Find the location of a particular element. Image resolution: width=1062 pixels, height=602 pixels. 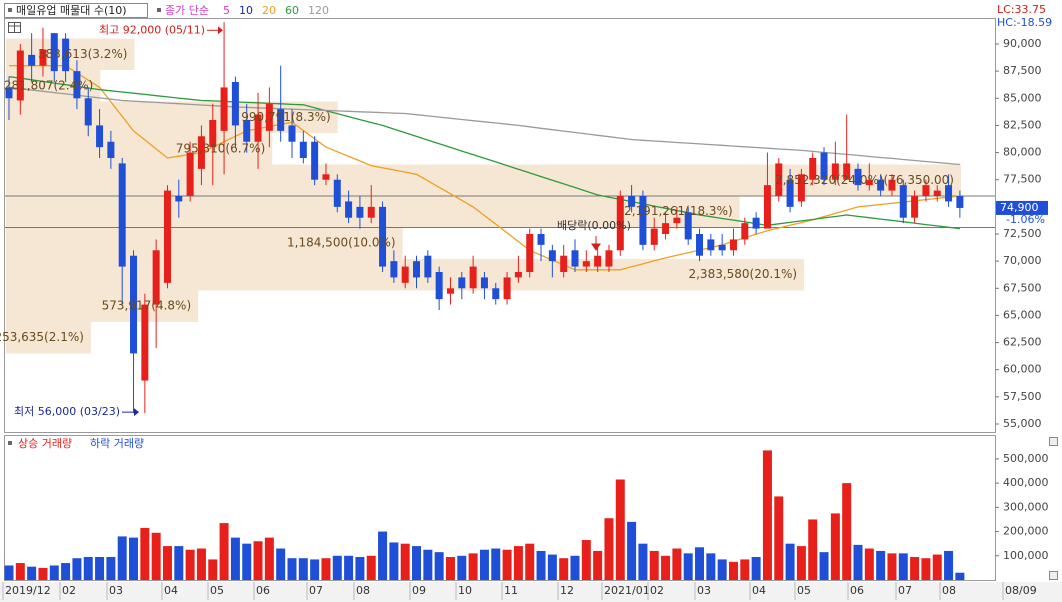

x-tick-label: 2019/12 is located at coordinates (28, 590).